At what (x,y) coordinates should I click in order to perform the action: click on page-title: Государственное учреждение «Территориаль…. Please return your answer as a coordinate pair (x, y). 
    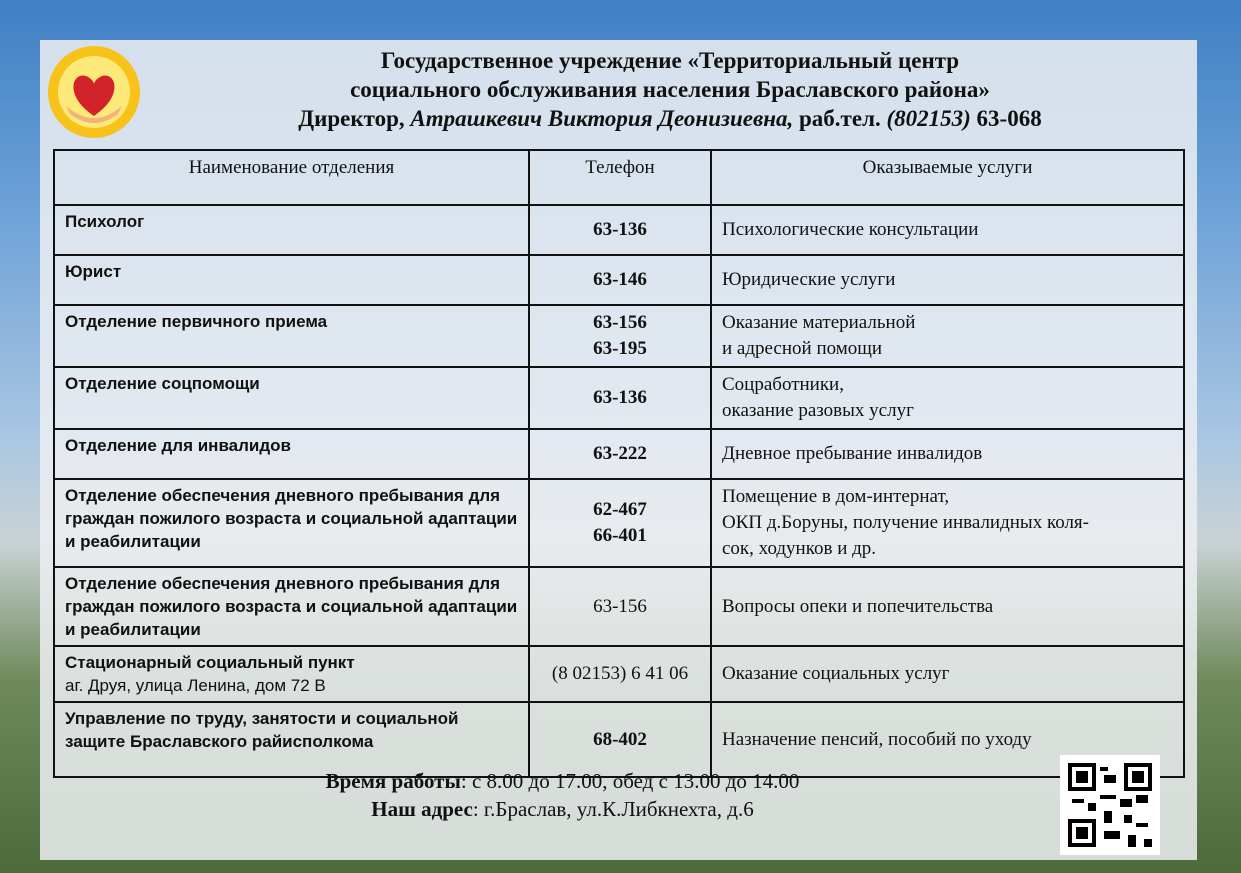
    Looking at the image, I should click on (670, 89).